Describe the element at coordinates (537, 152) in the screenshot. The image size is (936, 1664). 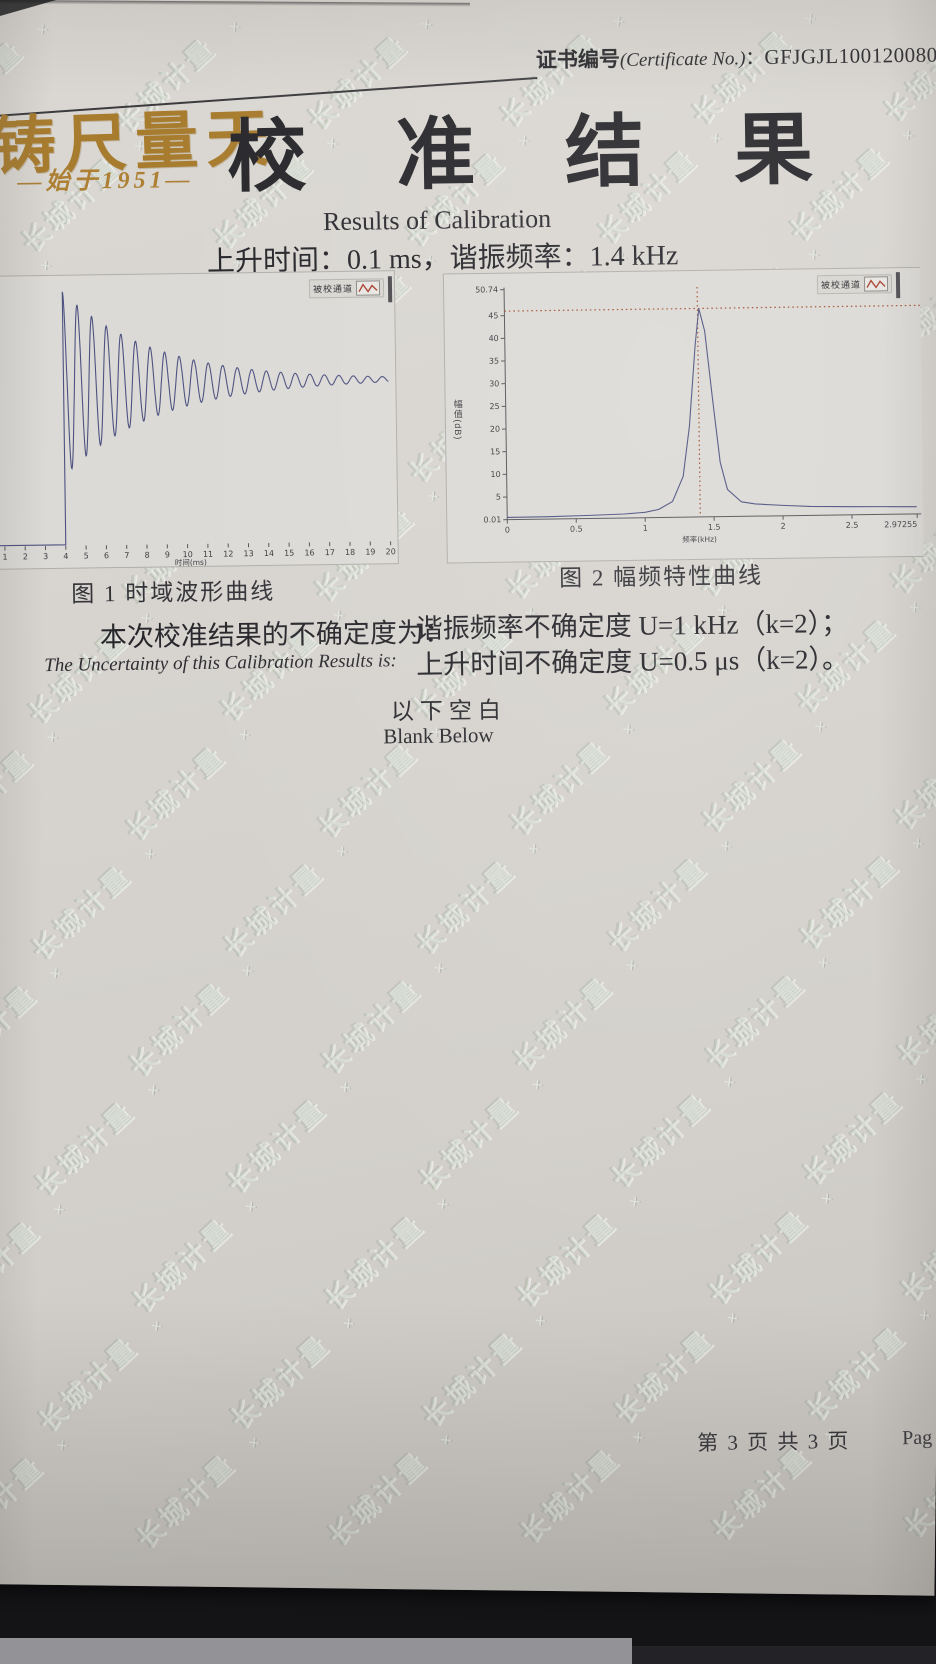
I see `page-title: 校 准 结 果` at that location.